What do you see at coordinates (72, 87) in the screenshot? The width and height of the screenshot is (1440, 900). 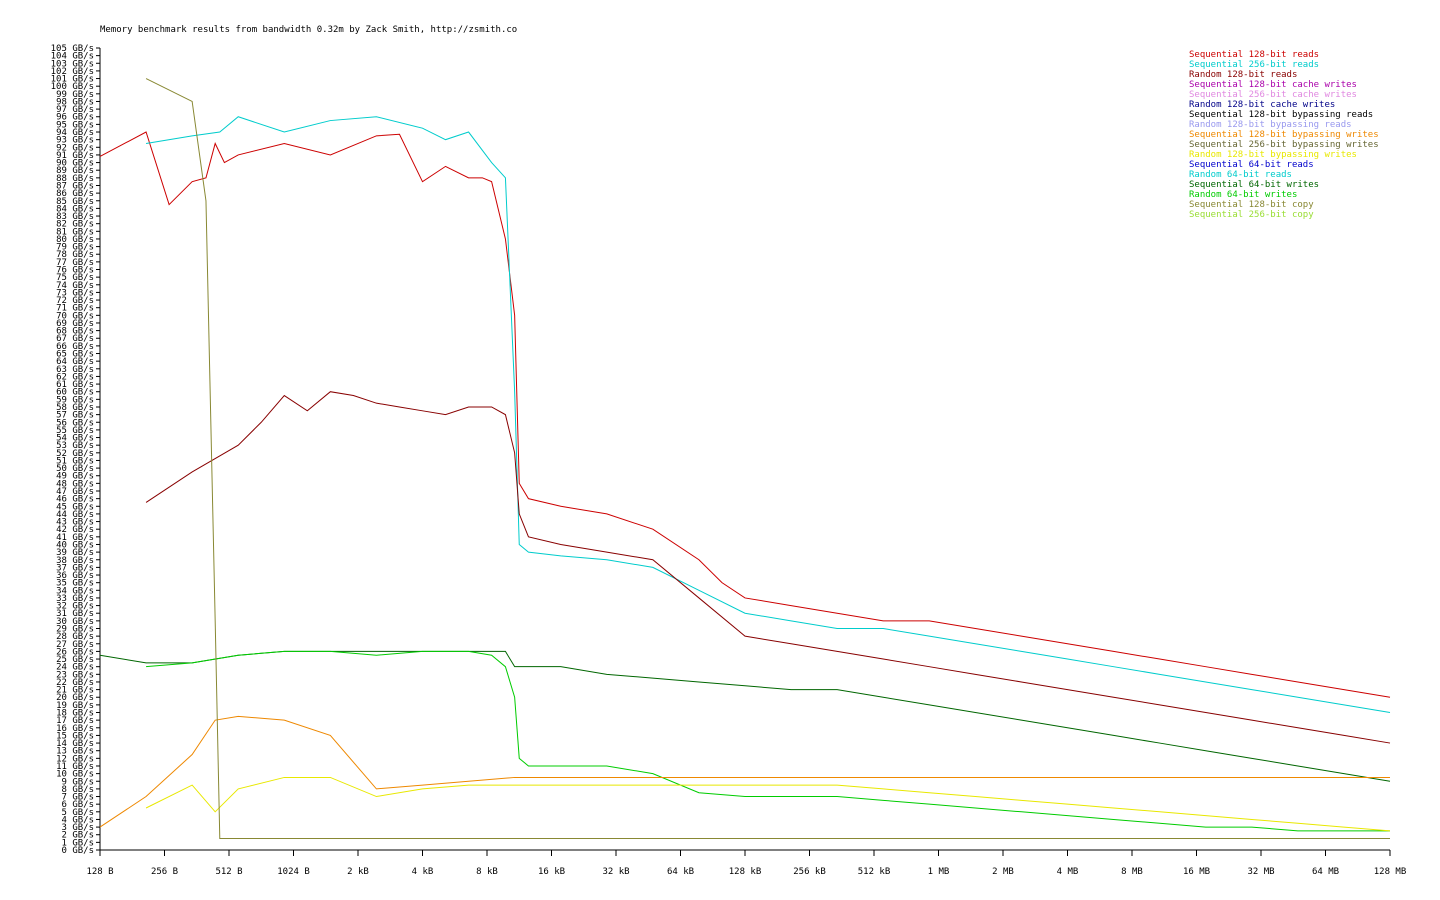 I see `y-tick-label: 100 GB/s` at bounding box center [72, 87].